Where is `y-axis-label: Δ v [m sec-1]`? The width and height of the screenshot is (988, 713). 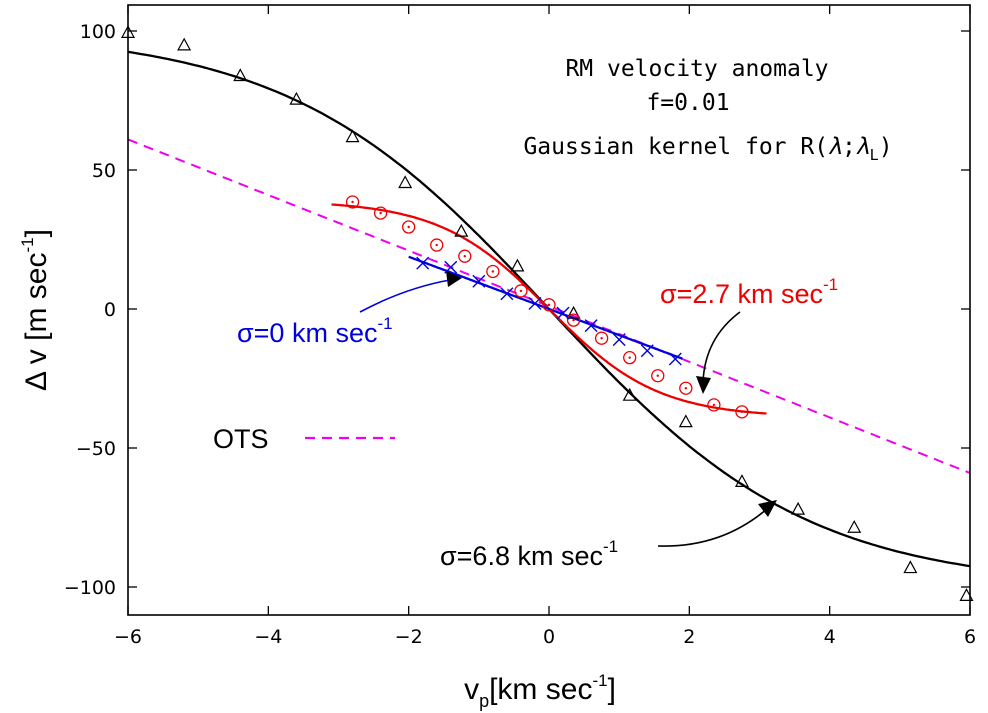 y-axis-label: Δ v [m sec-1] is located at coordinates (35, 310).